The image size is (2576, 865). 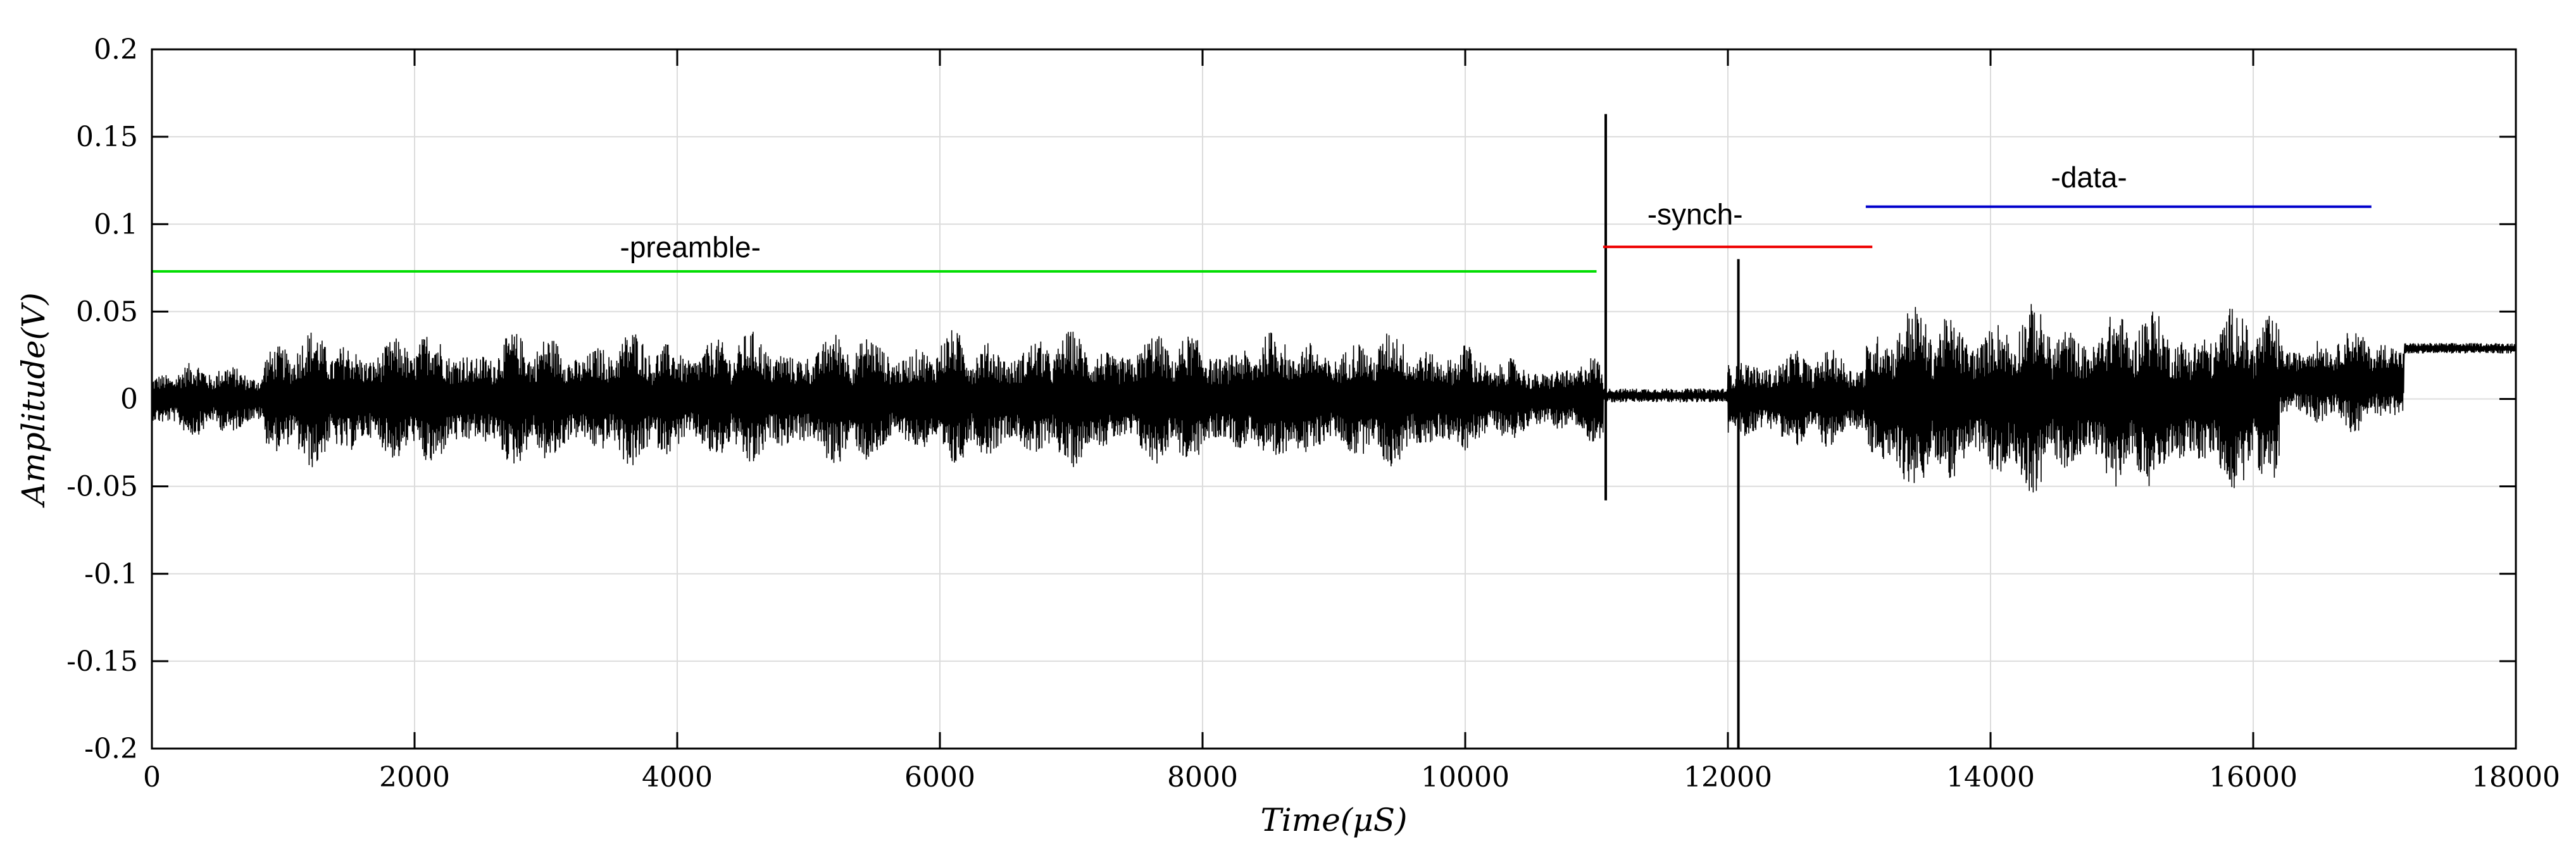 What do you see at coordinates (677, 777) in the screenshot?
I see `x-tick-label: 4000` at bounding box center [677, 777].